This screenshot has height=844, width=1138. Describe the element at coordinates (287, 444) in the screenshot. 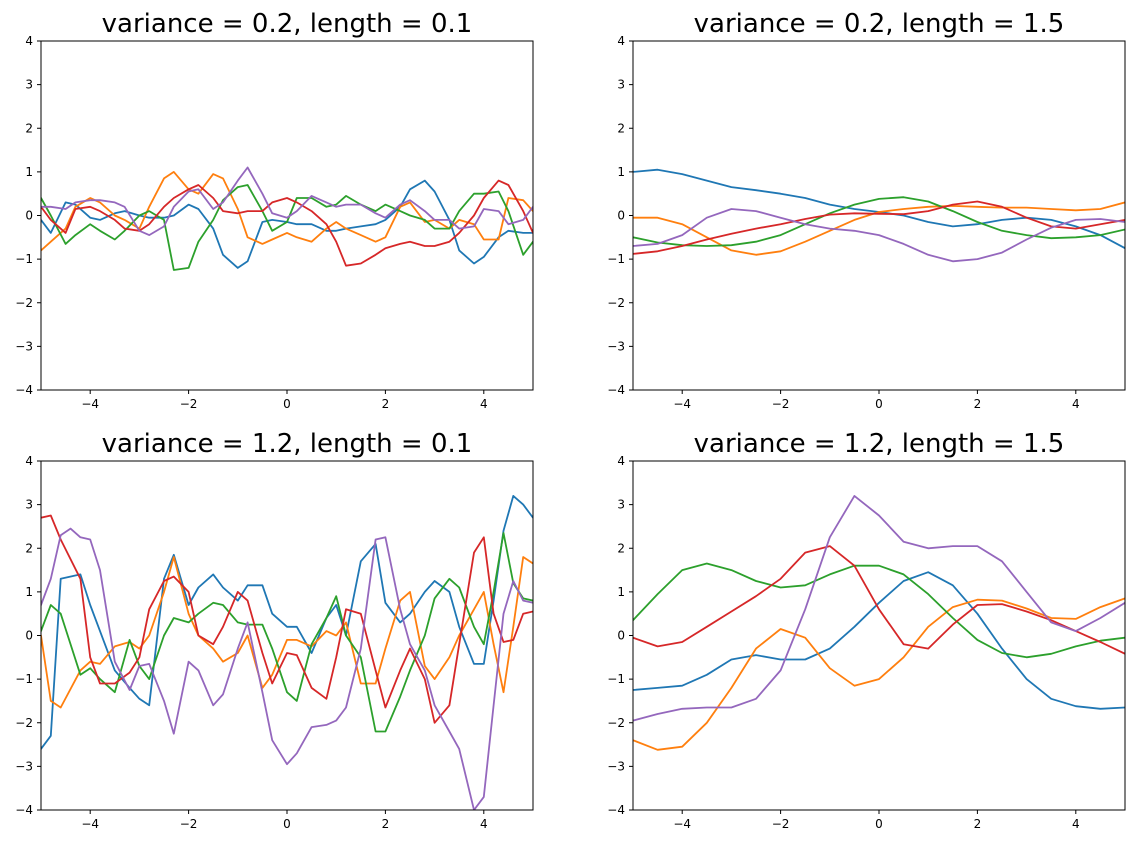

I see `subplot-title: variance = 1.2, length = 0.1` at that location.